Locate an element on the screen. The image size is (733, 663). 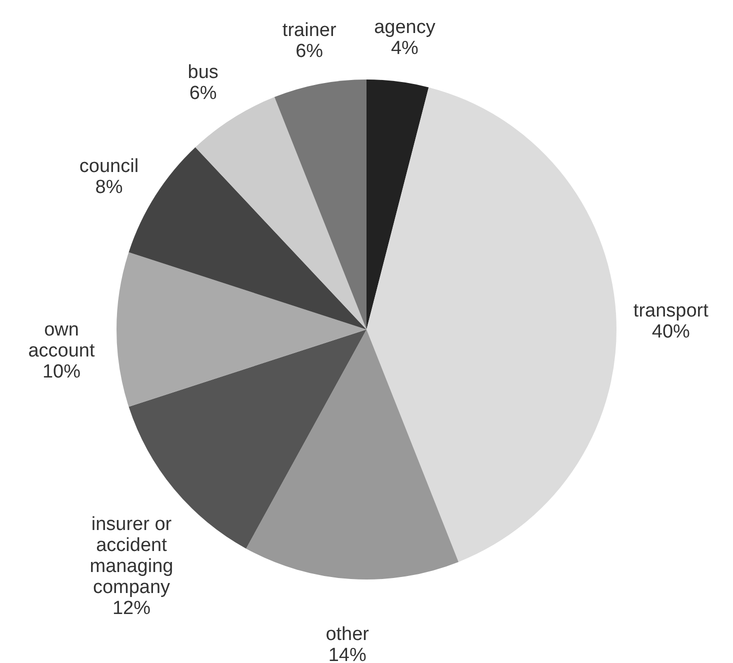
slice-label: transport is located at coordinates (671, 311).